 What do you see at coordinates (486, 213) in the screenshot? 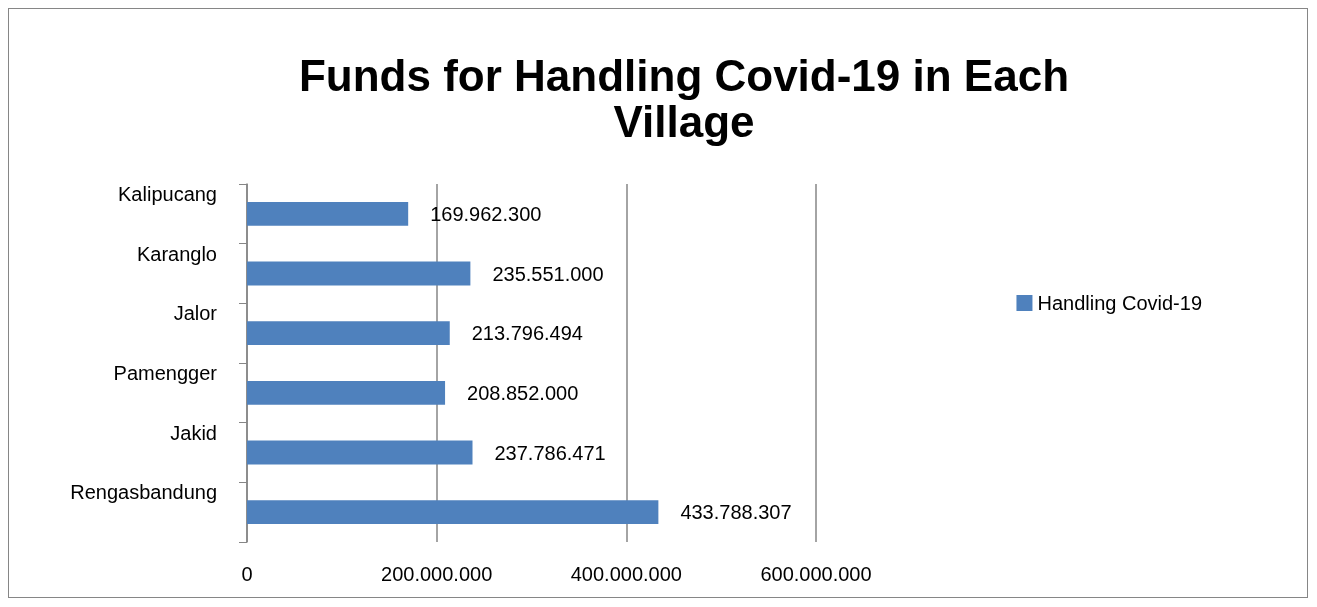
I see `data-label: 169.962.300` at bounding box center [486, 213].